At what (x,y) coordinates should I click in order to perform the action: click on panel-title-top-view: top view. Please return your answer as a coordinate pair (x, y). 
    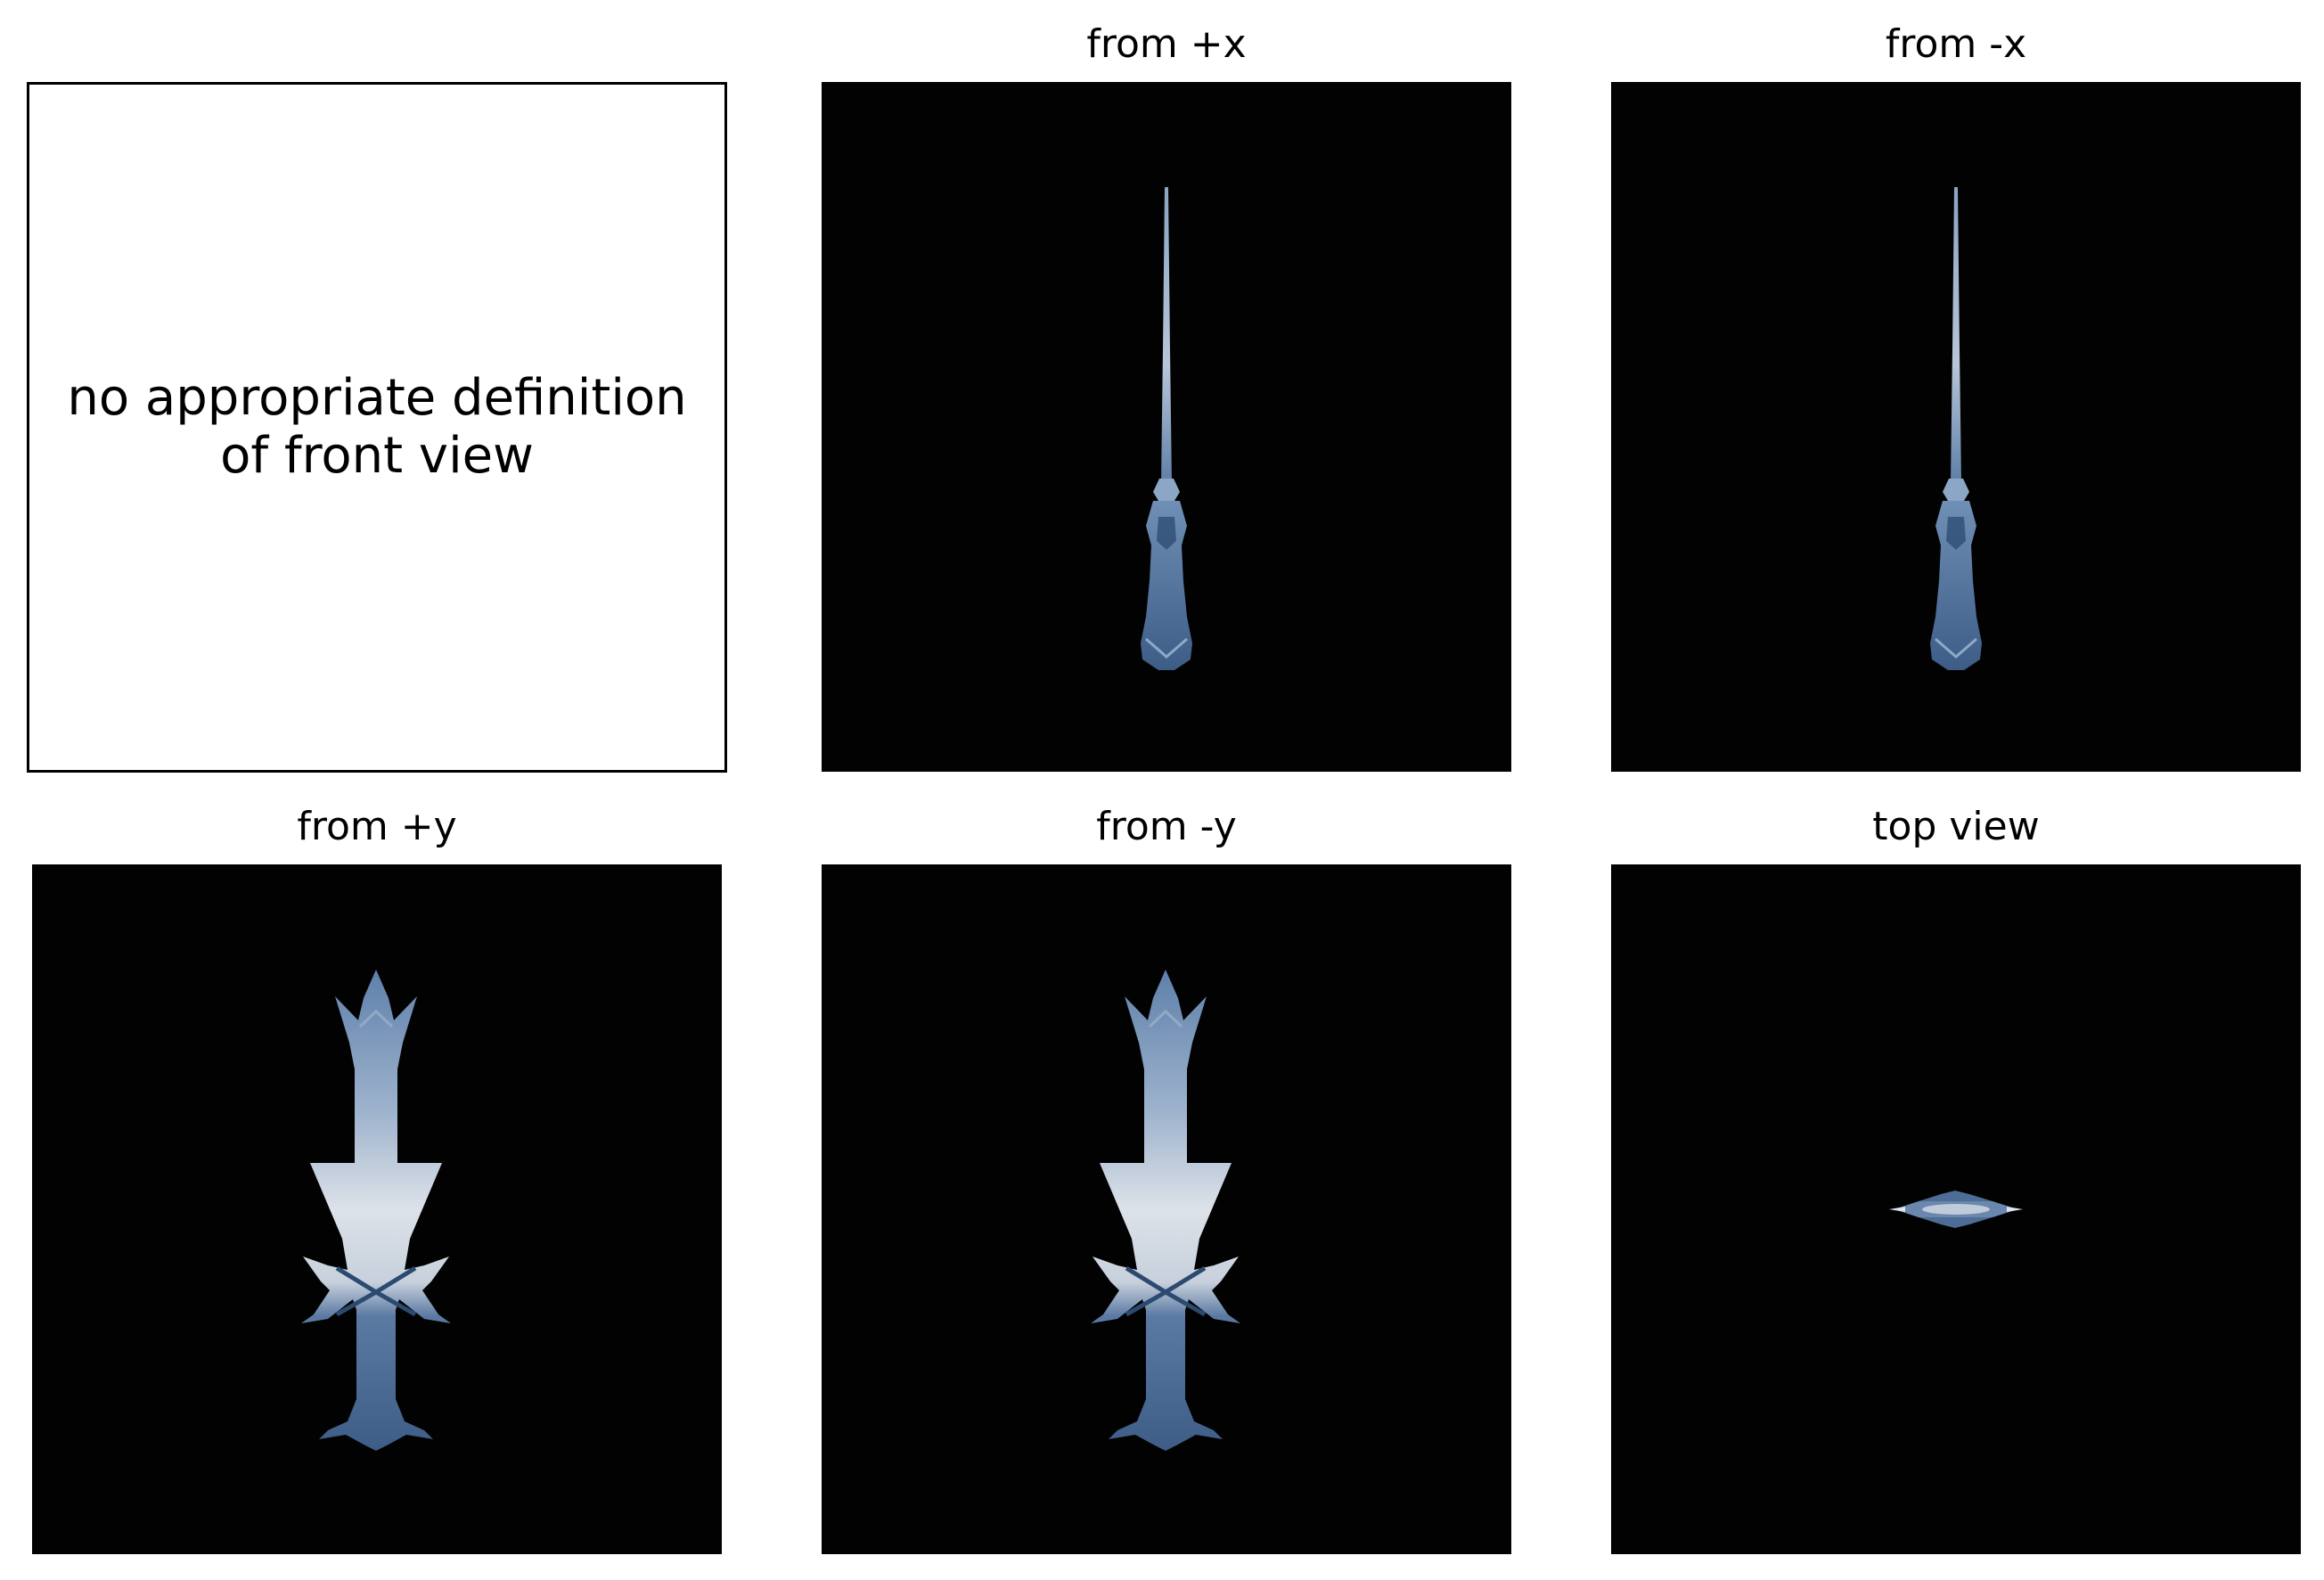
    Looking at the image, I should click on (1956, 826).